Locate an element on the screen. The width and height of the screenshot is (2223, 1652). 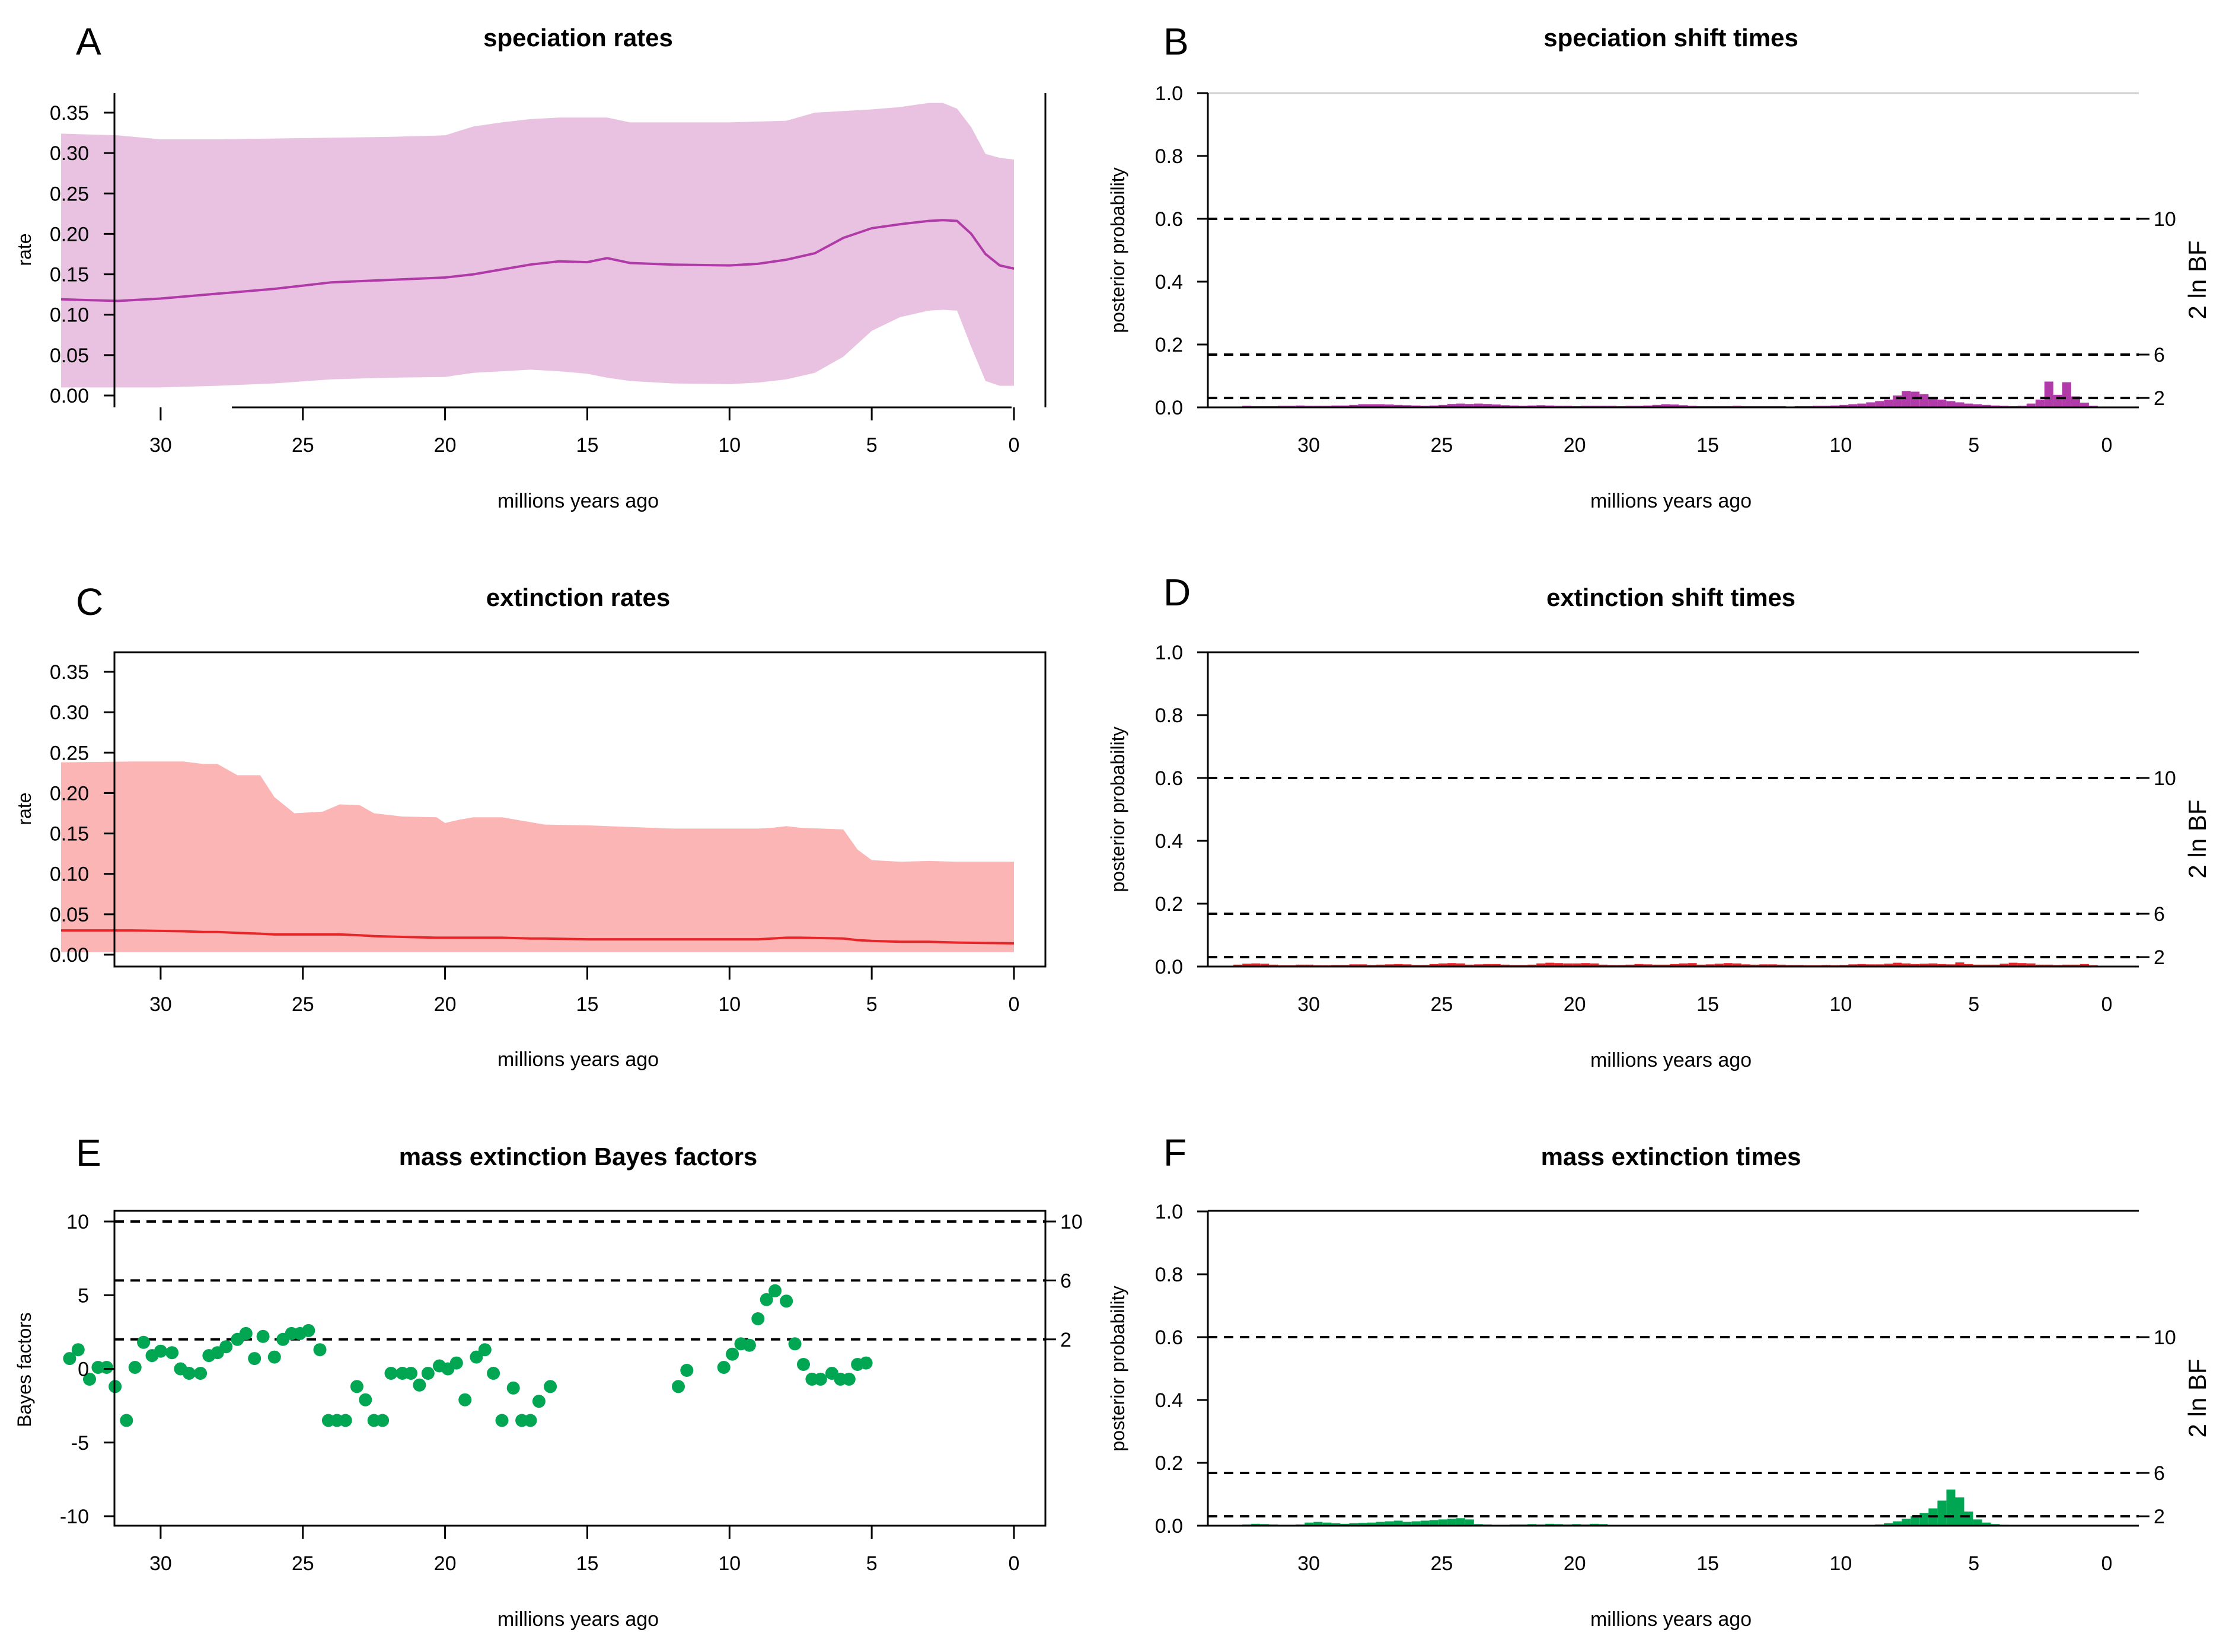
x-ticks-f: 30 25 20 15 10 5 0 is located at coordinates (1704, 1563).